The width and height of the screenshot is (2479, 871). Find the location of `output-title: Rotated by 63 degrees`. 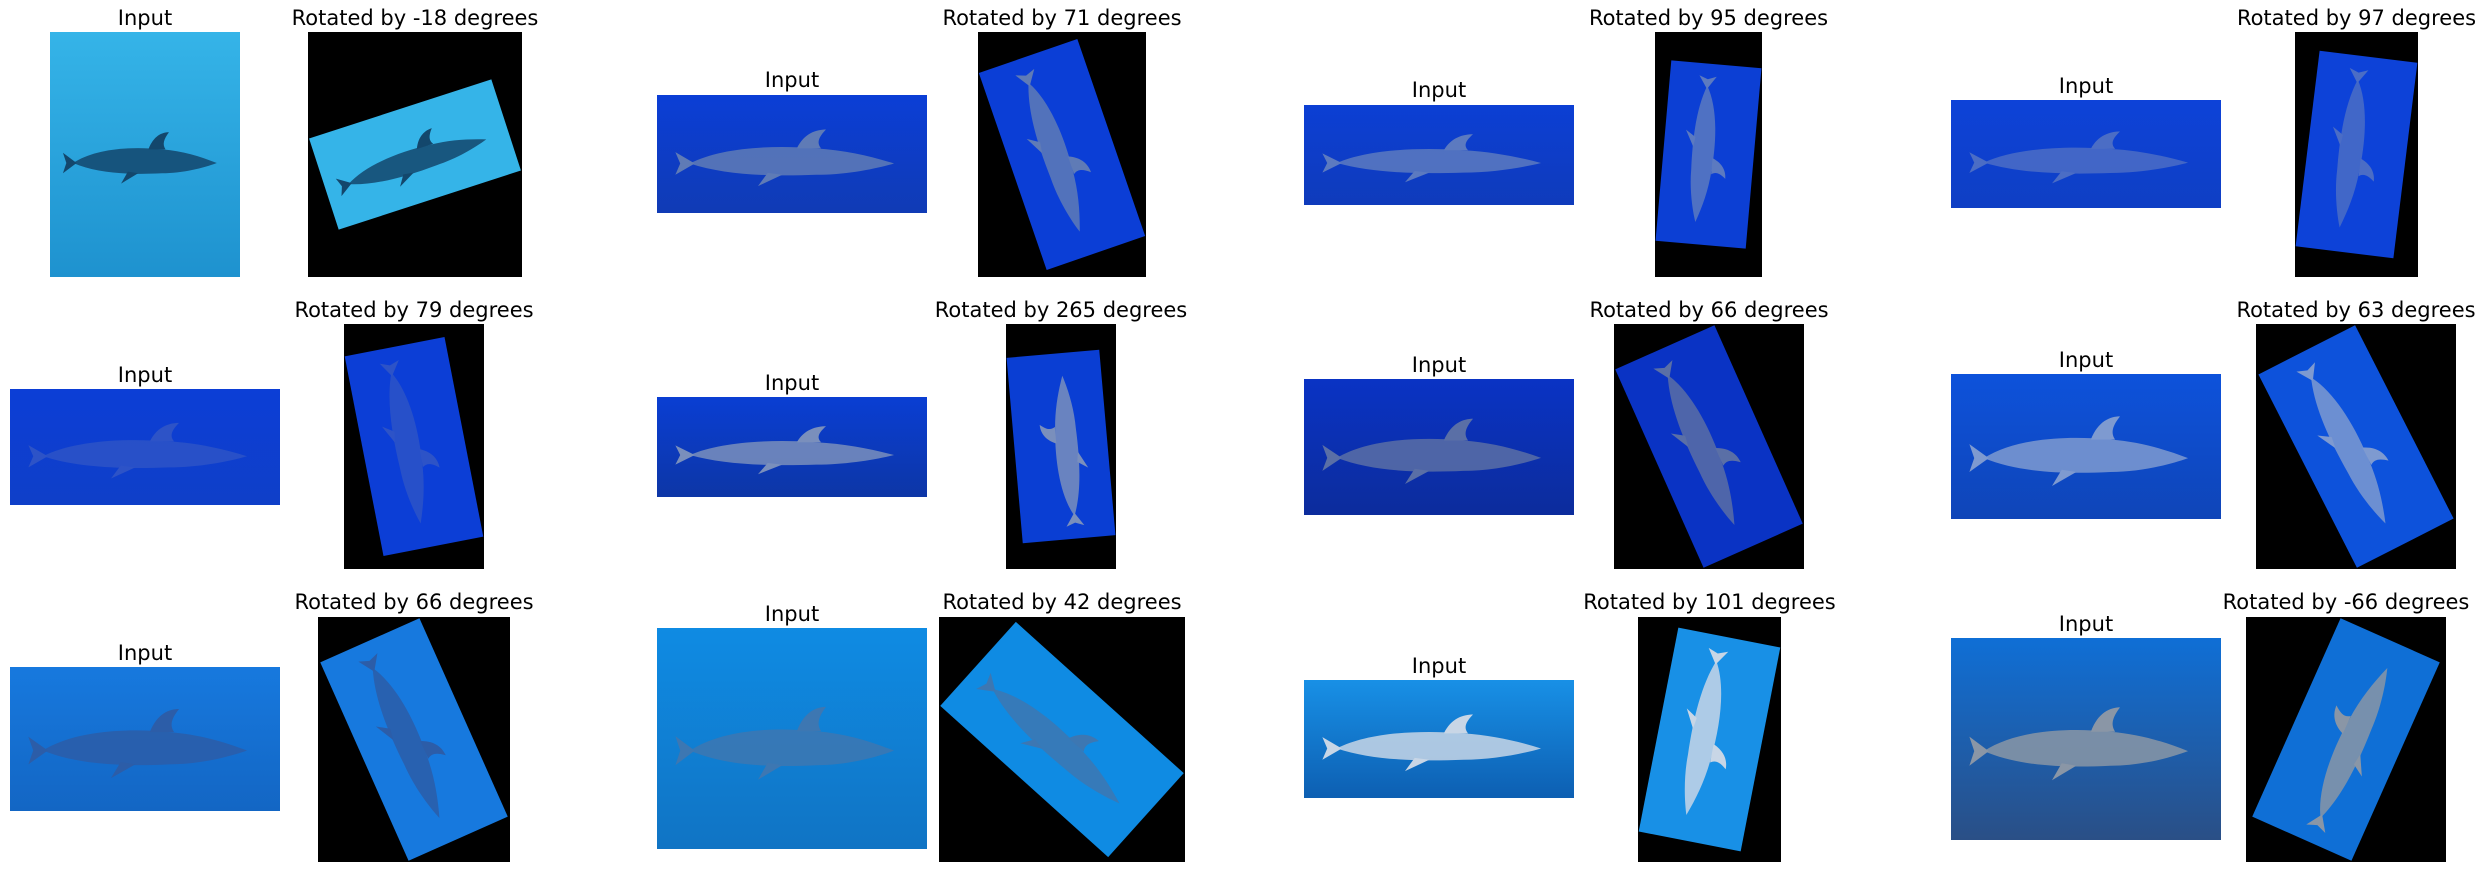

output-title: Rotated by 63 degrees is located at coordinates (2356, 310).